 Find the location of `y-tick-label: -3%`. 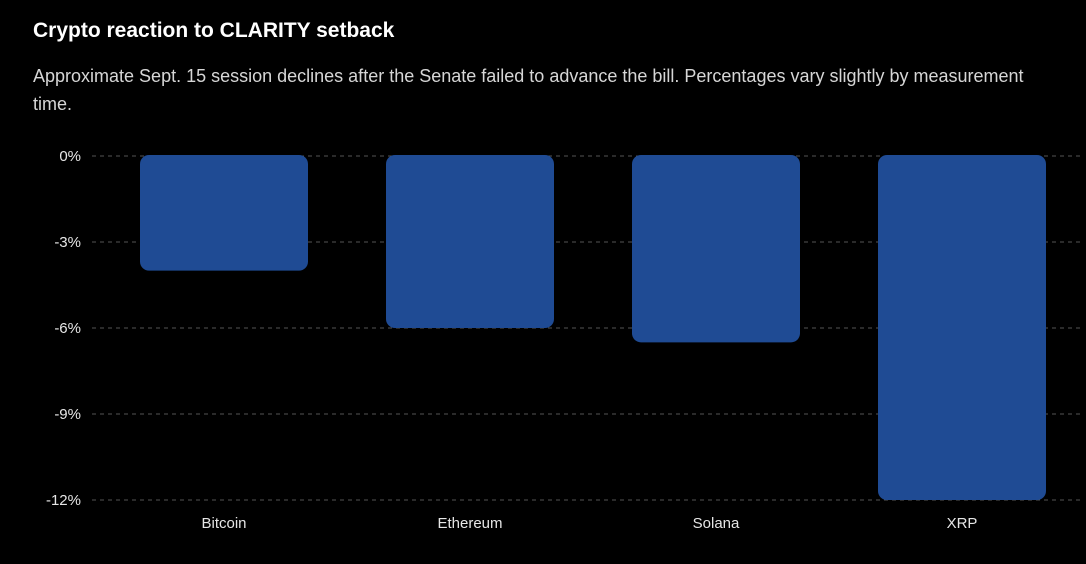

y-tick-label: -3% is located at coordinates (67, 242).